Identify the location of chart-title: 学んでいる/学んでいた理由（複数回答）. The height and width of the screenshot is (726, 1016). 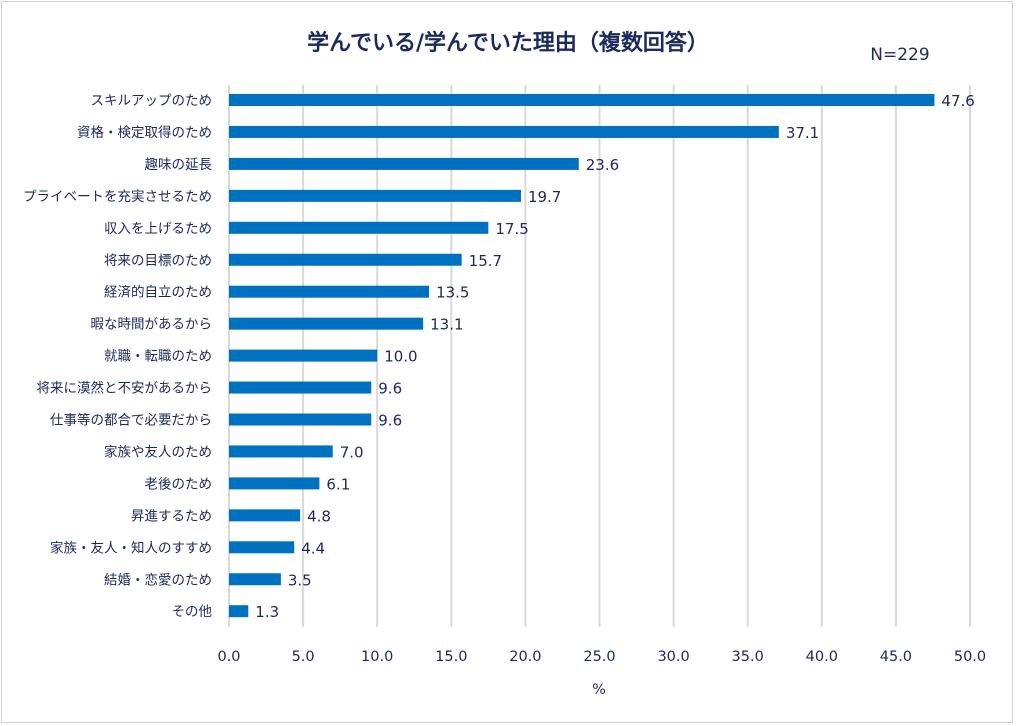
(508, 43).